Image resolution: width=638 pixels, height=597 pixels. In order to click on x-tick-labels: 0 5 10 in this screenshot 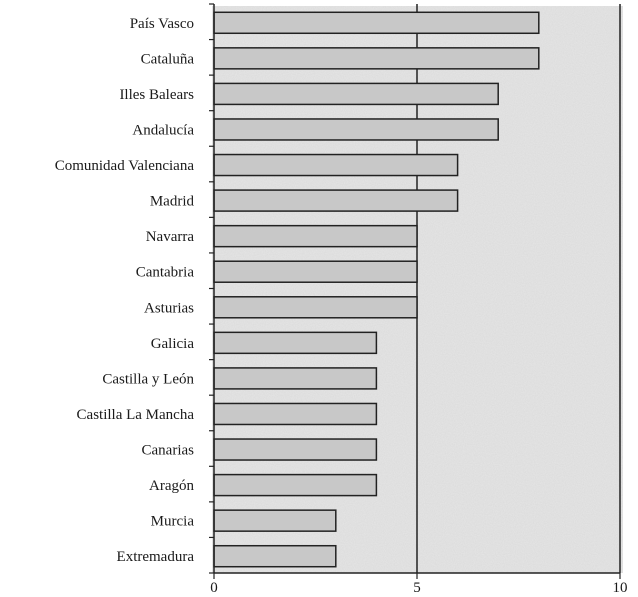, I will do `click(418, 588)`.